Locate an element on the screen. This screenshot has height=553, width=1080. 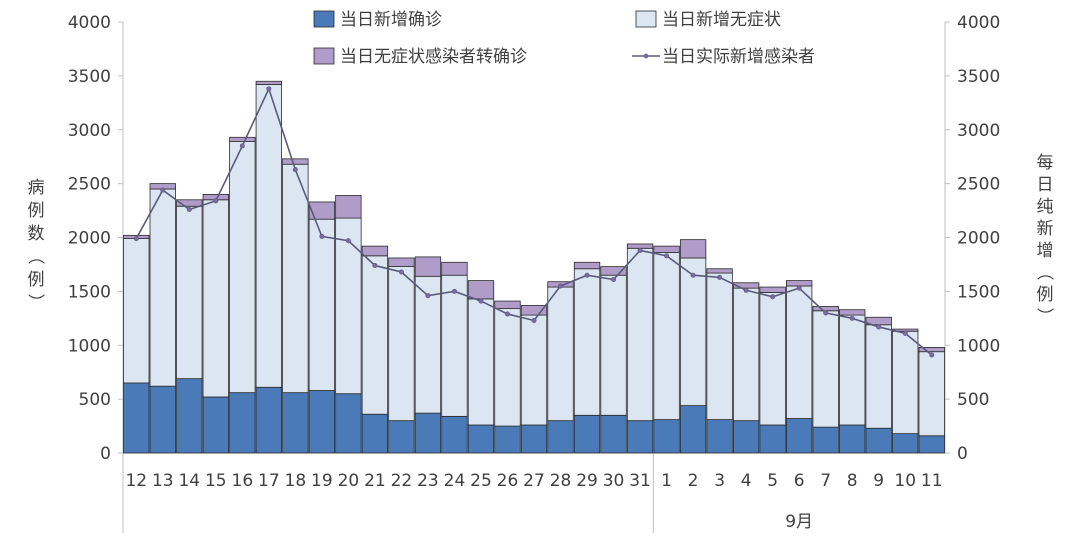
axis-label-char: （ is located at coordinates (1044, 272).